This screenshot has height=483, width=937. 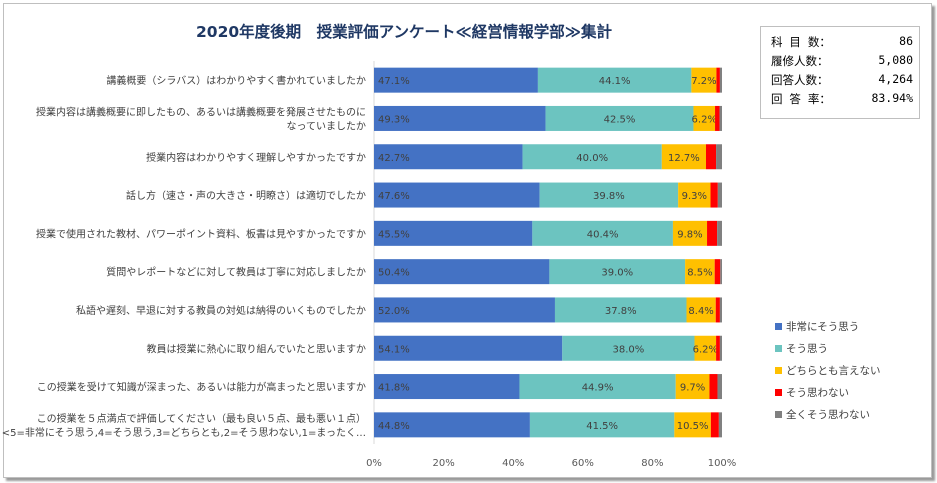 I want to click on category-label: 話し方（速さ・声の大きさ・明瞭さ）は適切でしたか, so click(x=246, y=195).